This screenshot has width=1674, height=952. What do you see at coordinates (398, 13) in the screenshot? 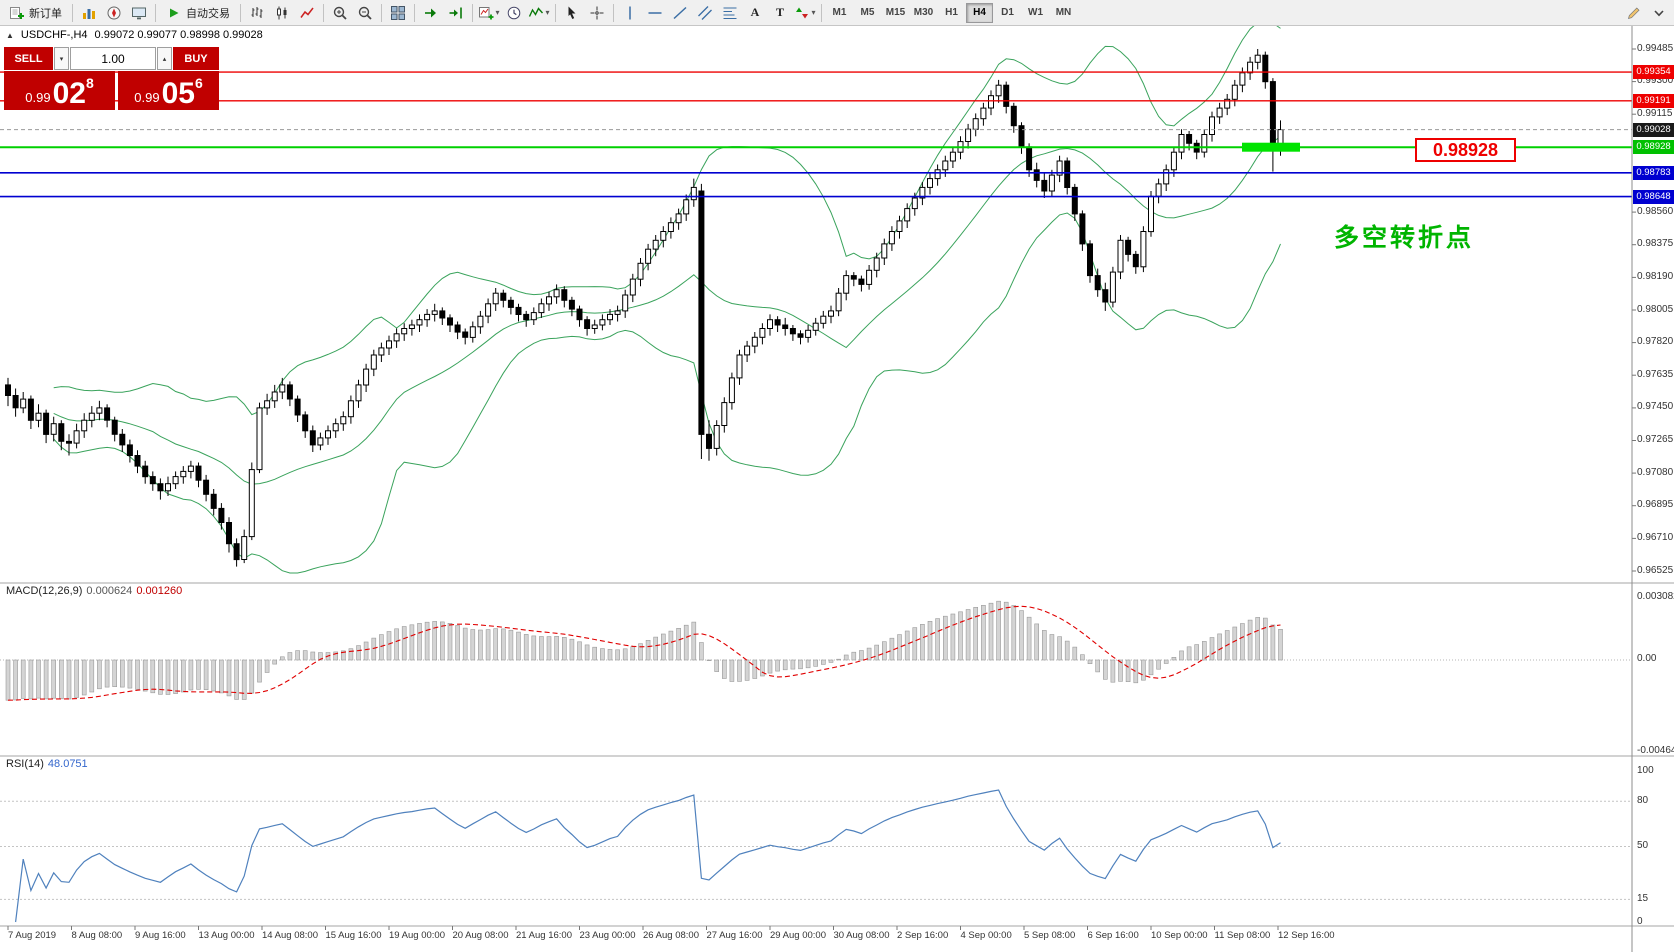
I see `tile-windows-button` at bounding box center [398, 13].